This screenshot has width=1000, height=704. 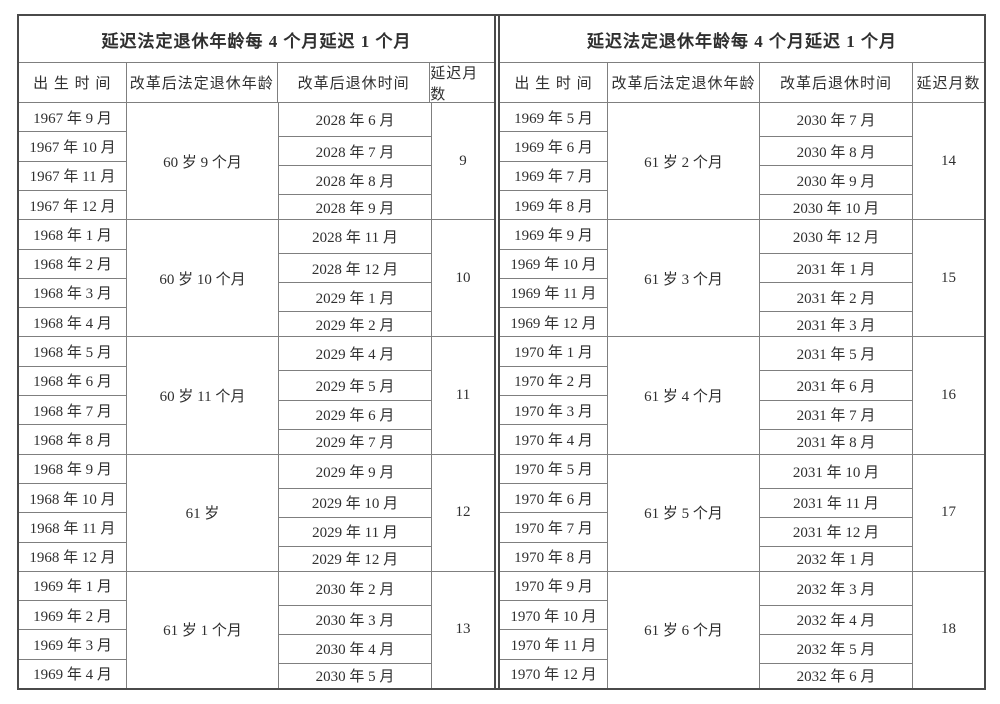 I want to click on retire-cell: 2029 年 7 月, so click(x=355, y=443).